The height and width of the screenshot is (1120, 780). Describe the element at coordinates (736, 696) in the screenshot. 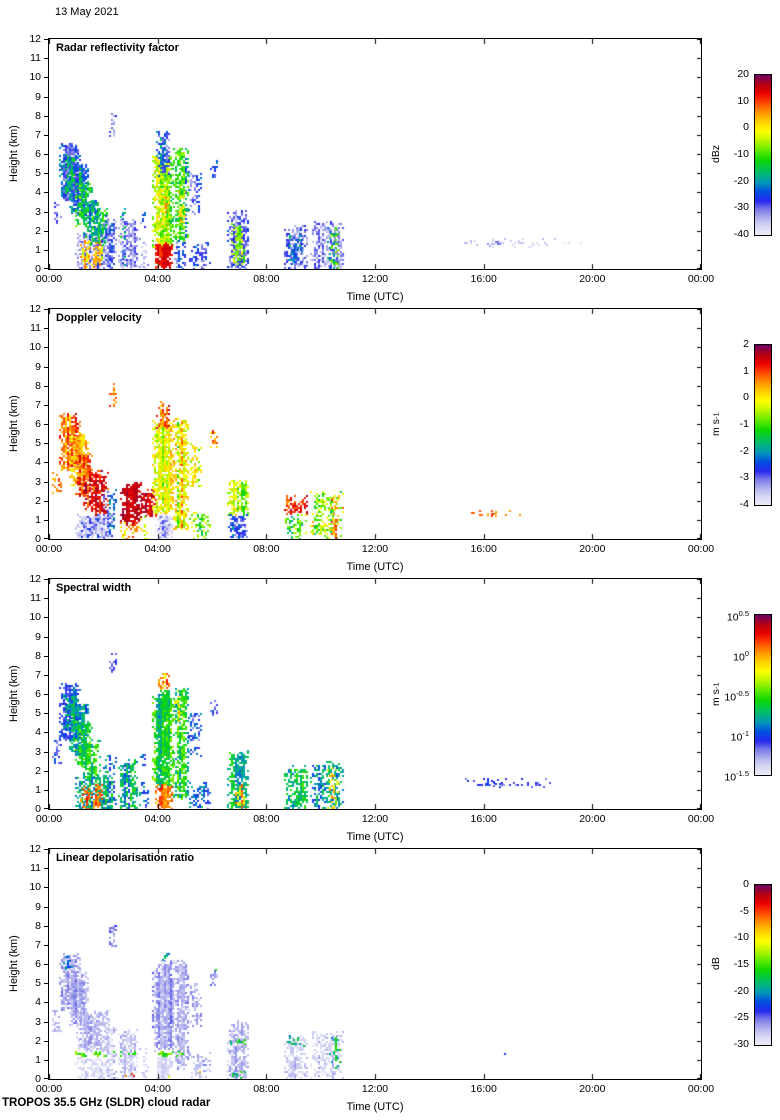

I see `colorbar-tick-label: 10-0.5` at that location.